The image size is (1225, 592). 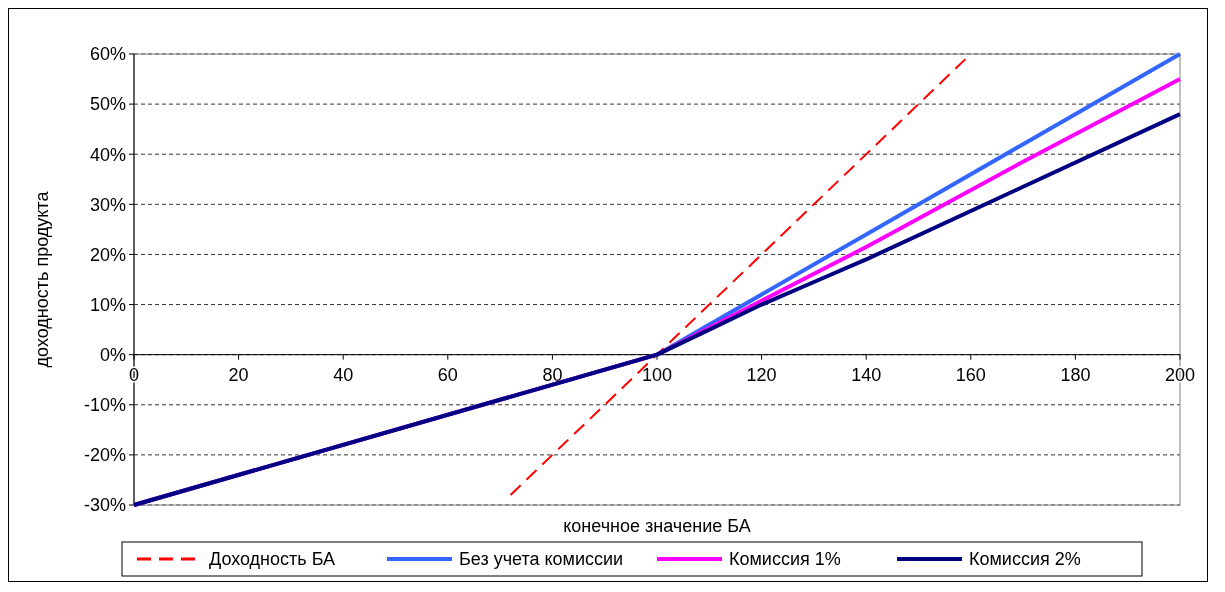 What do you see at coordinates (107, 54) in the screenshot?
I see `y-tick-label: 60%` at bounding box center [107, 54].